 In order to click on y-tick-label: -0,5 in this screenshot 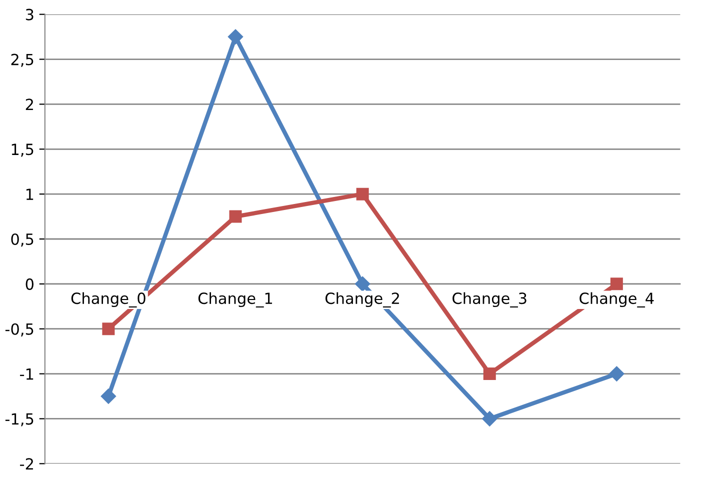, I will do `click(19, 329)`.